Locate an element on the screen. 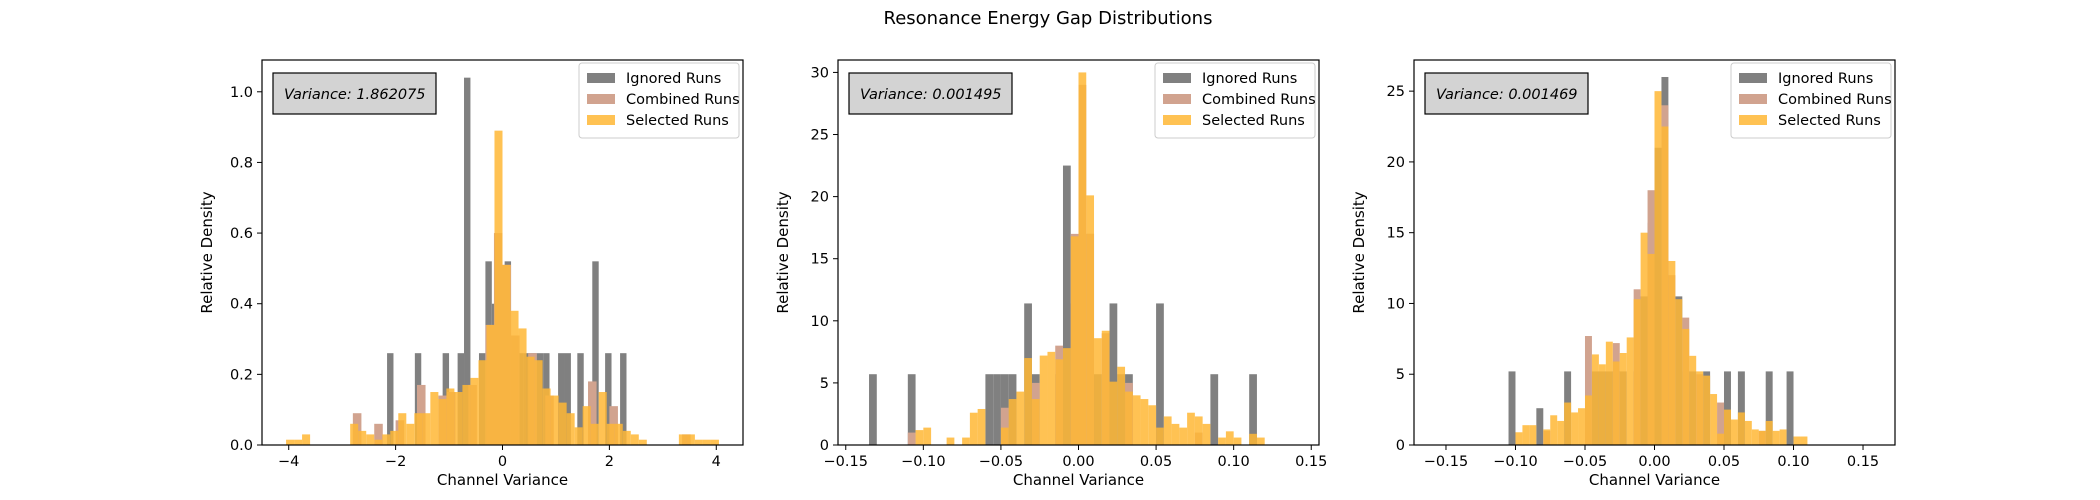 The image size is (2100, 500). x-axis: −4 −2 0 2 4 Channel Variance is located at coordinates (499, 467).